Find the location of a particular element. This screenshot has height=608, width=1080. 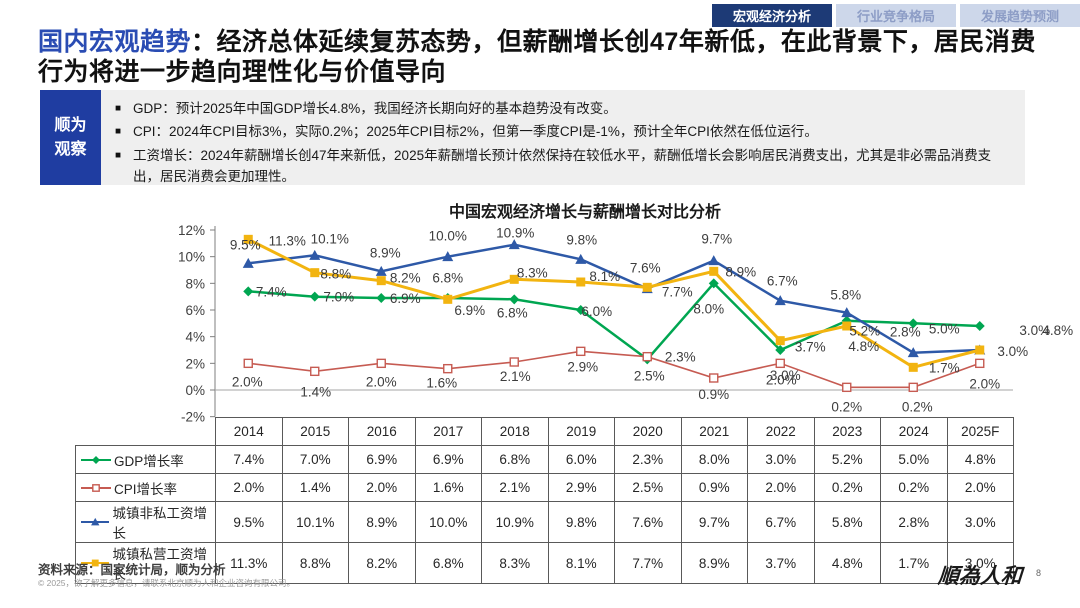

value-cell: 7.4% is located at coordinates (249, 459).